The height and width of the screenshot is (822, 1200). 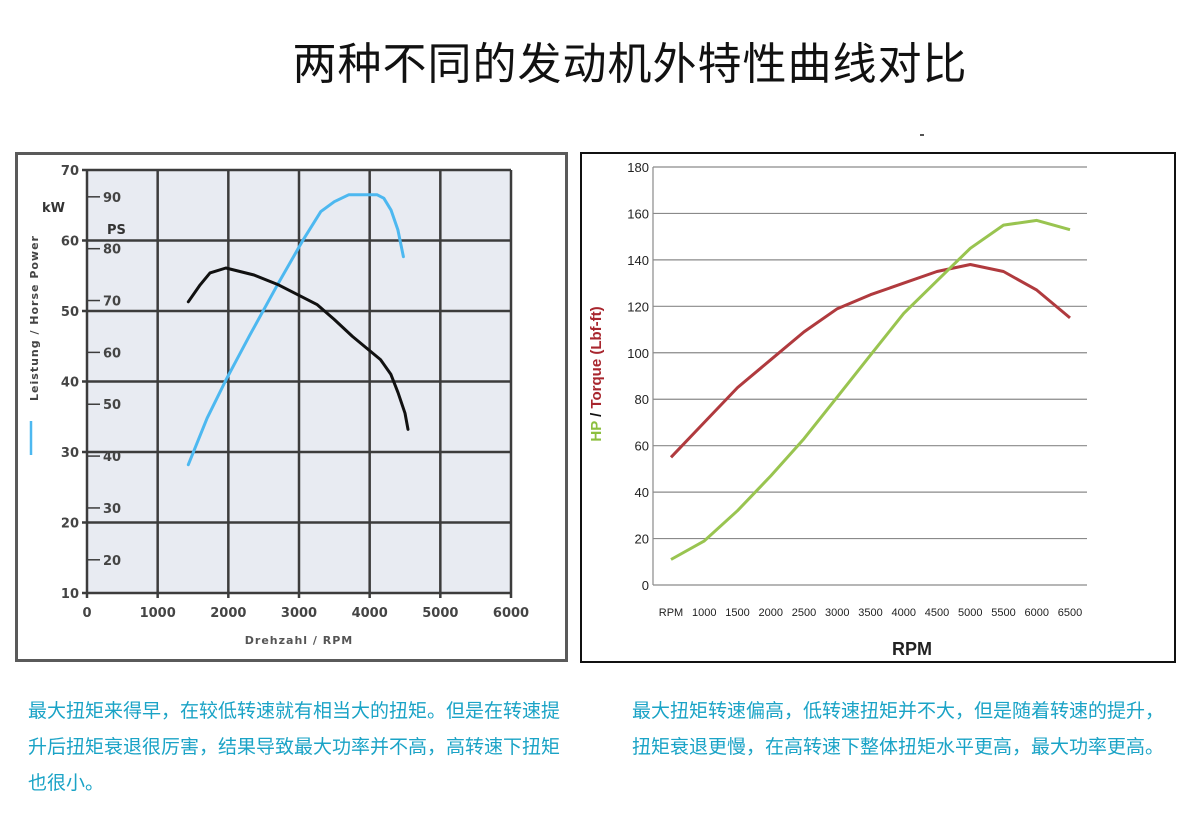 What do you see at coordinates (638, 353) in the screenshot?
I see `y-tick-label: 100` at bounding box center [638, 353].